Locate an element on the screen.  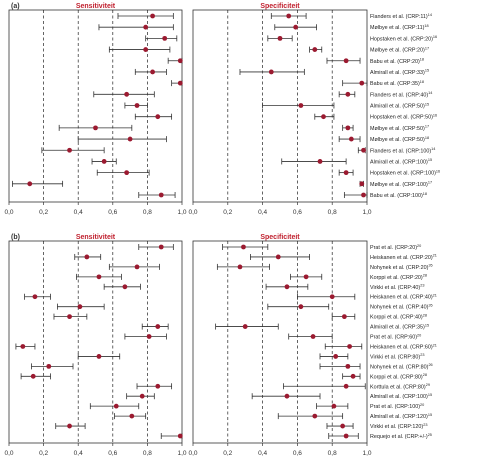
study-label: Virkki et al. (CRP:80)23 is located at coordinates (397, 356).